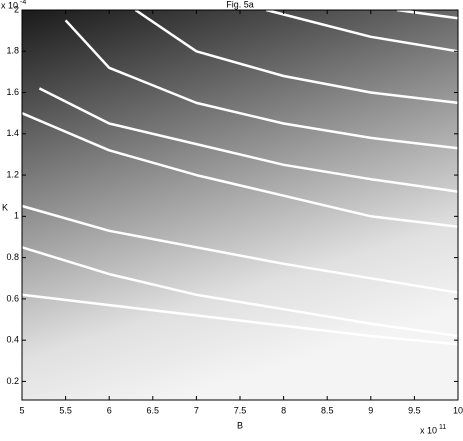  Describe the element at coordinates (458, 410) in the screenshot. I see `x-tick-label: 10` at that location.